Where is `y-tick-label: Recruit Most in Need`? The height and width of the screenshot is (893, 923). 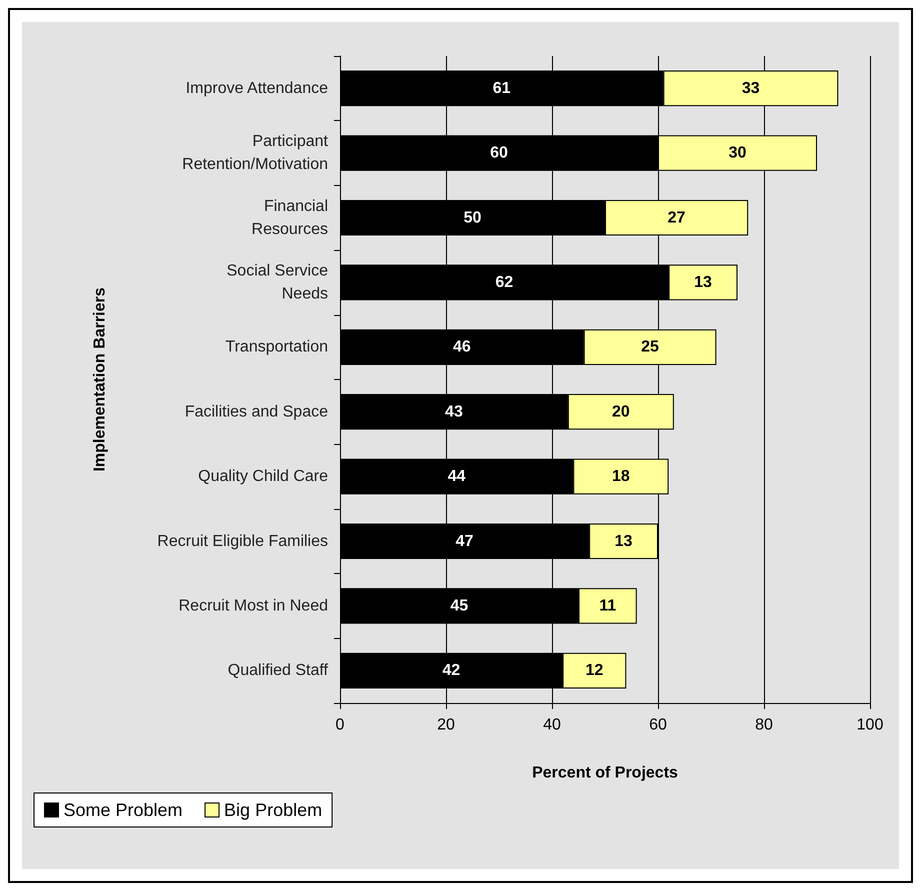
y-tick-label: Recruit Most in Need is located at coordinates (253, 605).